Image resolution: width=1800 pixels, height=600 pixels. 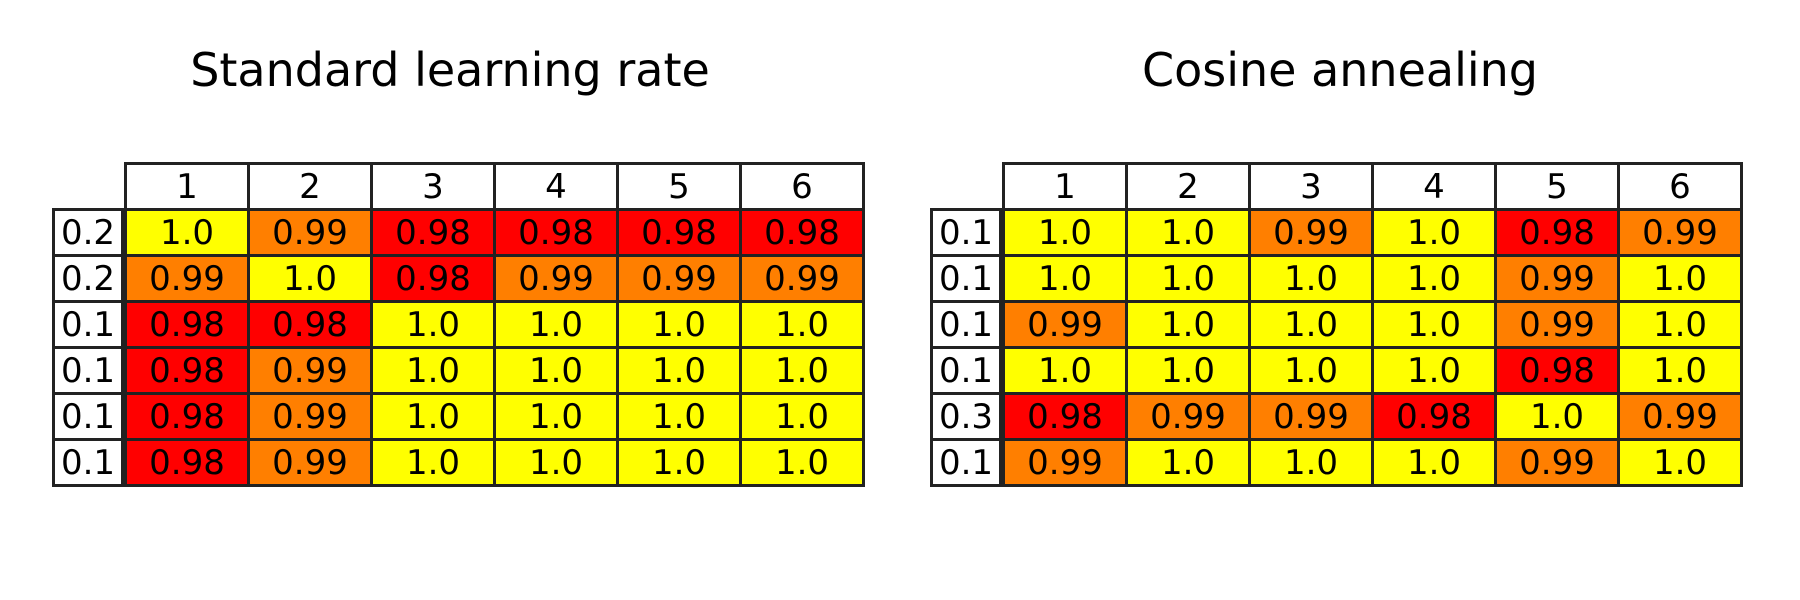 What do you see at coordinates (1340, 70) in the screenshot?
I see `chart-title: Cosine annealing` at bounding box center [1340, 70].